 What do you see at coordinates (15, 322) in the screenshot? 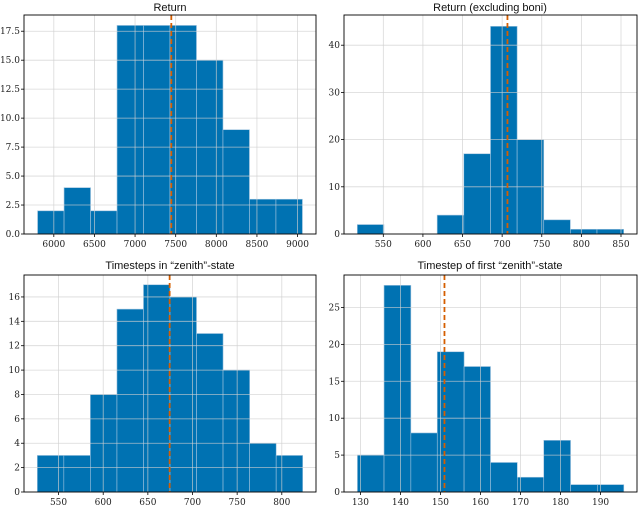
I see `panel-3-y-tick-label: 14` at bounding box center [15, 322].